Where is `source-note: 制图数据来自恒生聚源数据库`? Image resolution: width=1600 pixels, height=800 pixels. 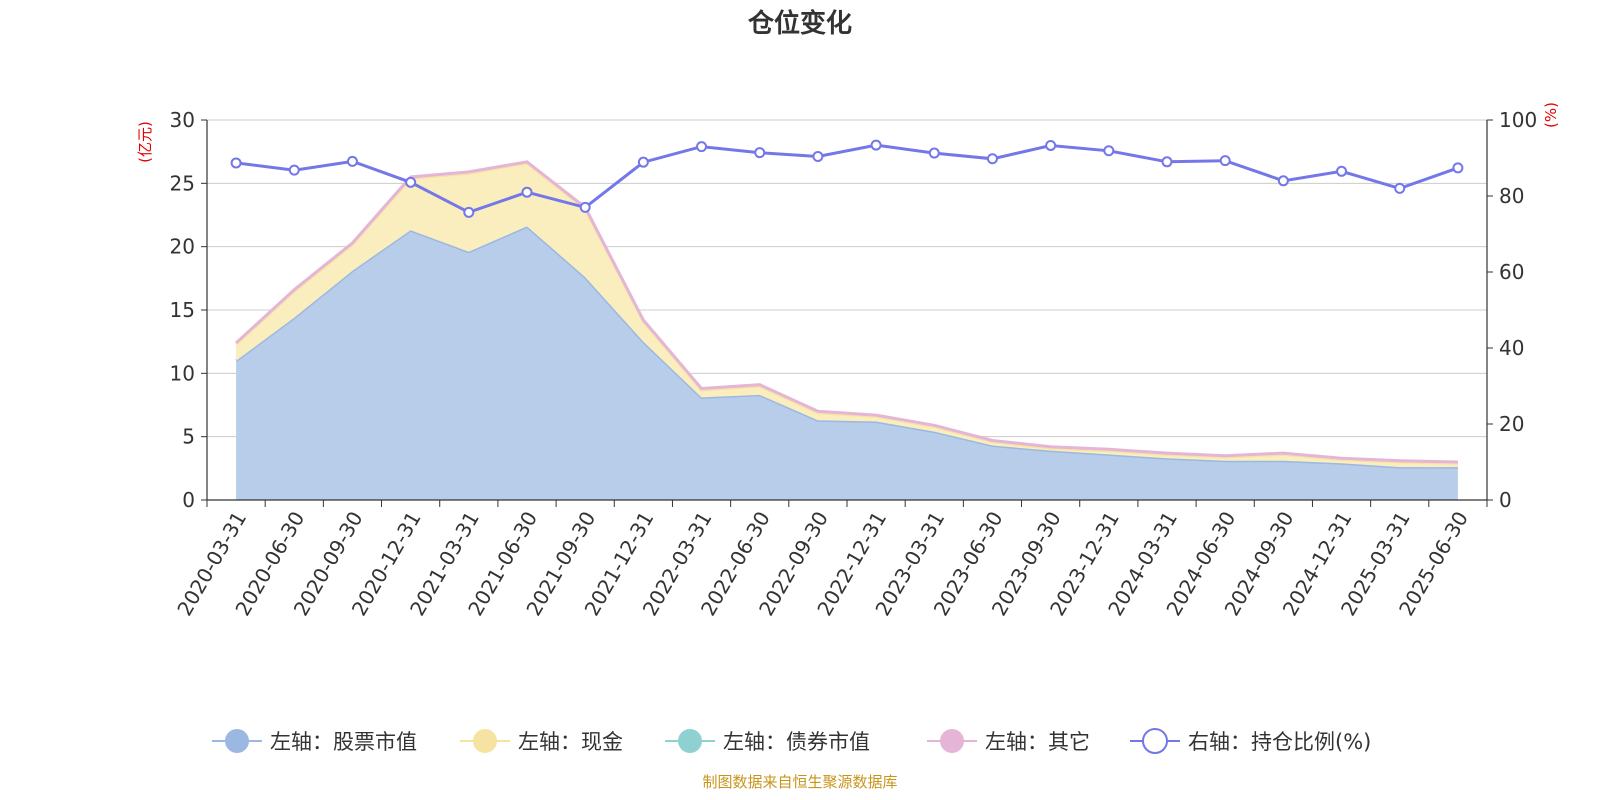
source-note: 制图数据来自恒生聚源数据库 is located at coordinates (799, 782).